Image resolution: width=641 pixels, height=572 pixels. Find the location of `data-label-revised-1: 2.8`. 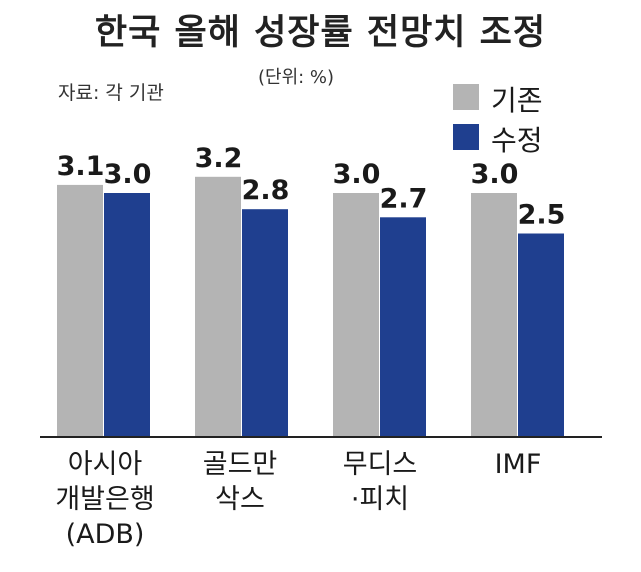

data-label-revised-1: 2.8 is located at coordinates (266, 190).